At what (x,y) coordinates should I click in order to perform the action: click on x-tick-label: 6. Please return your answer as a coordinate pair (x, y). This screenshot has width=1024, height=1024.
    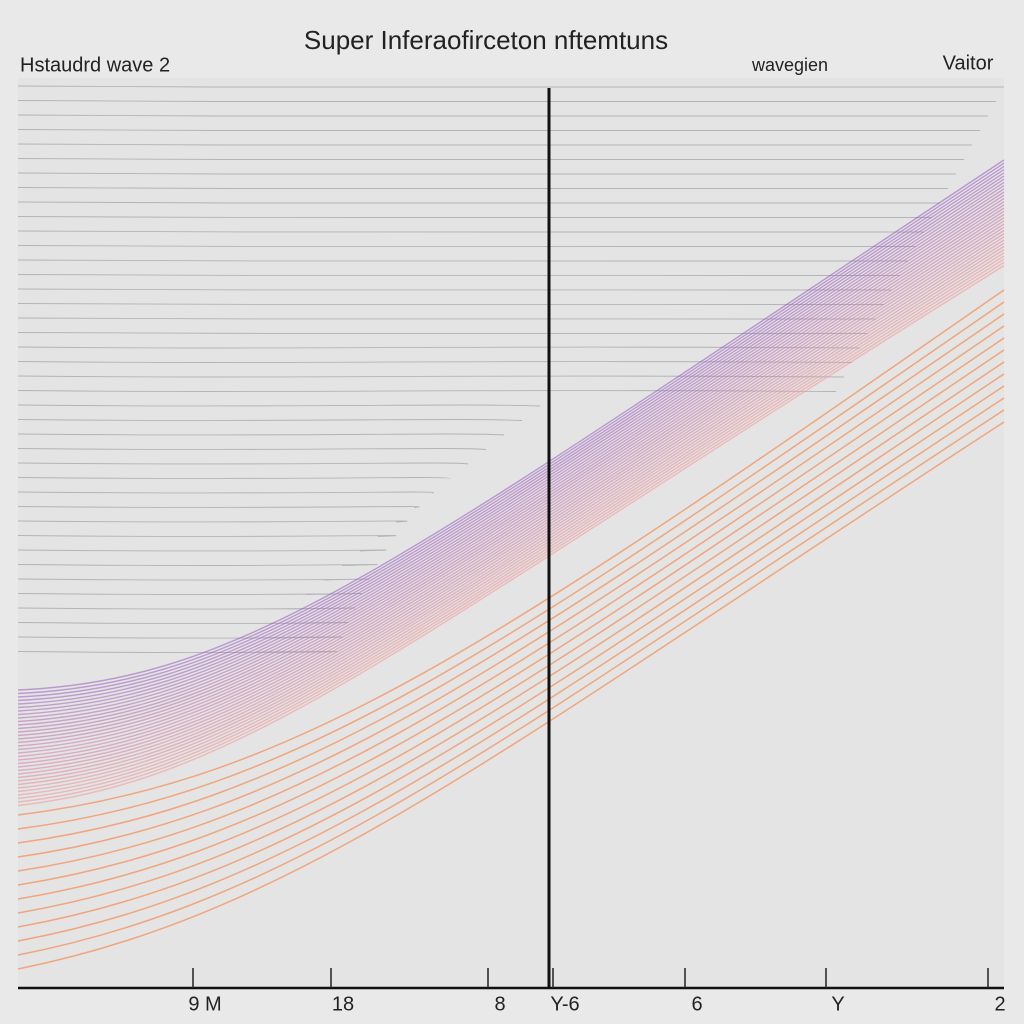
    Looking at the image, I should click on (696, 1004).